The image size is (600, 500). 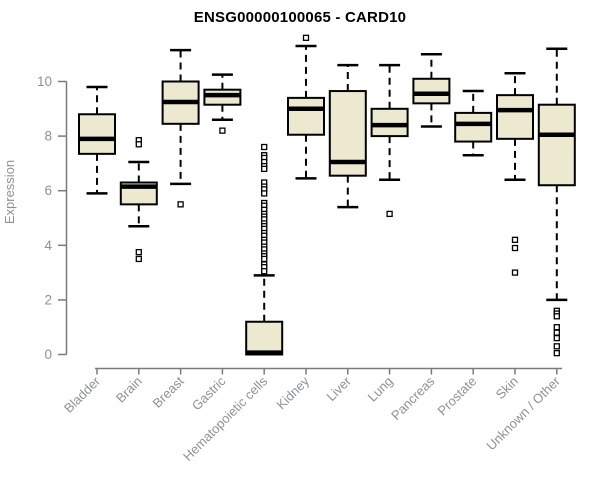 What do you see at coordinates (456, 396) in the screenshot?
I see `x-tick-label-prostate: Prostate` at bounding box center [456, 396].